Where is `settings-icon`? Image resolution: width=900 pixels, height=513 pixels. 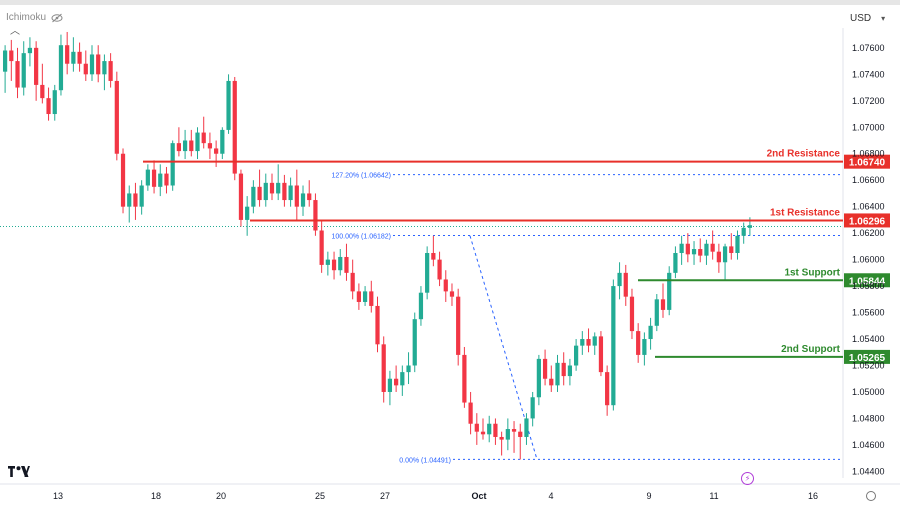
settings-icon is located at coordinates (871, 496).